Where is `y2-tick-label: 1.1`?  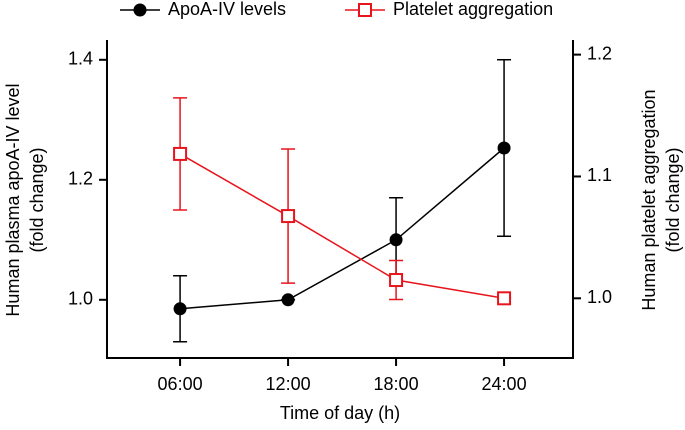
y2-tick-label: 1.1 is located at coordinates (599, 175).